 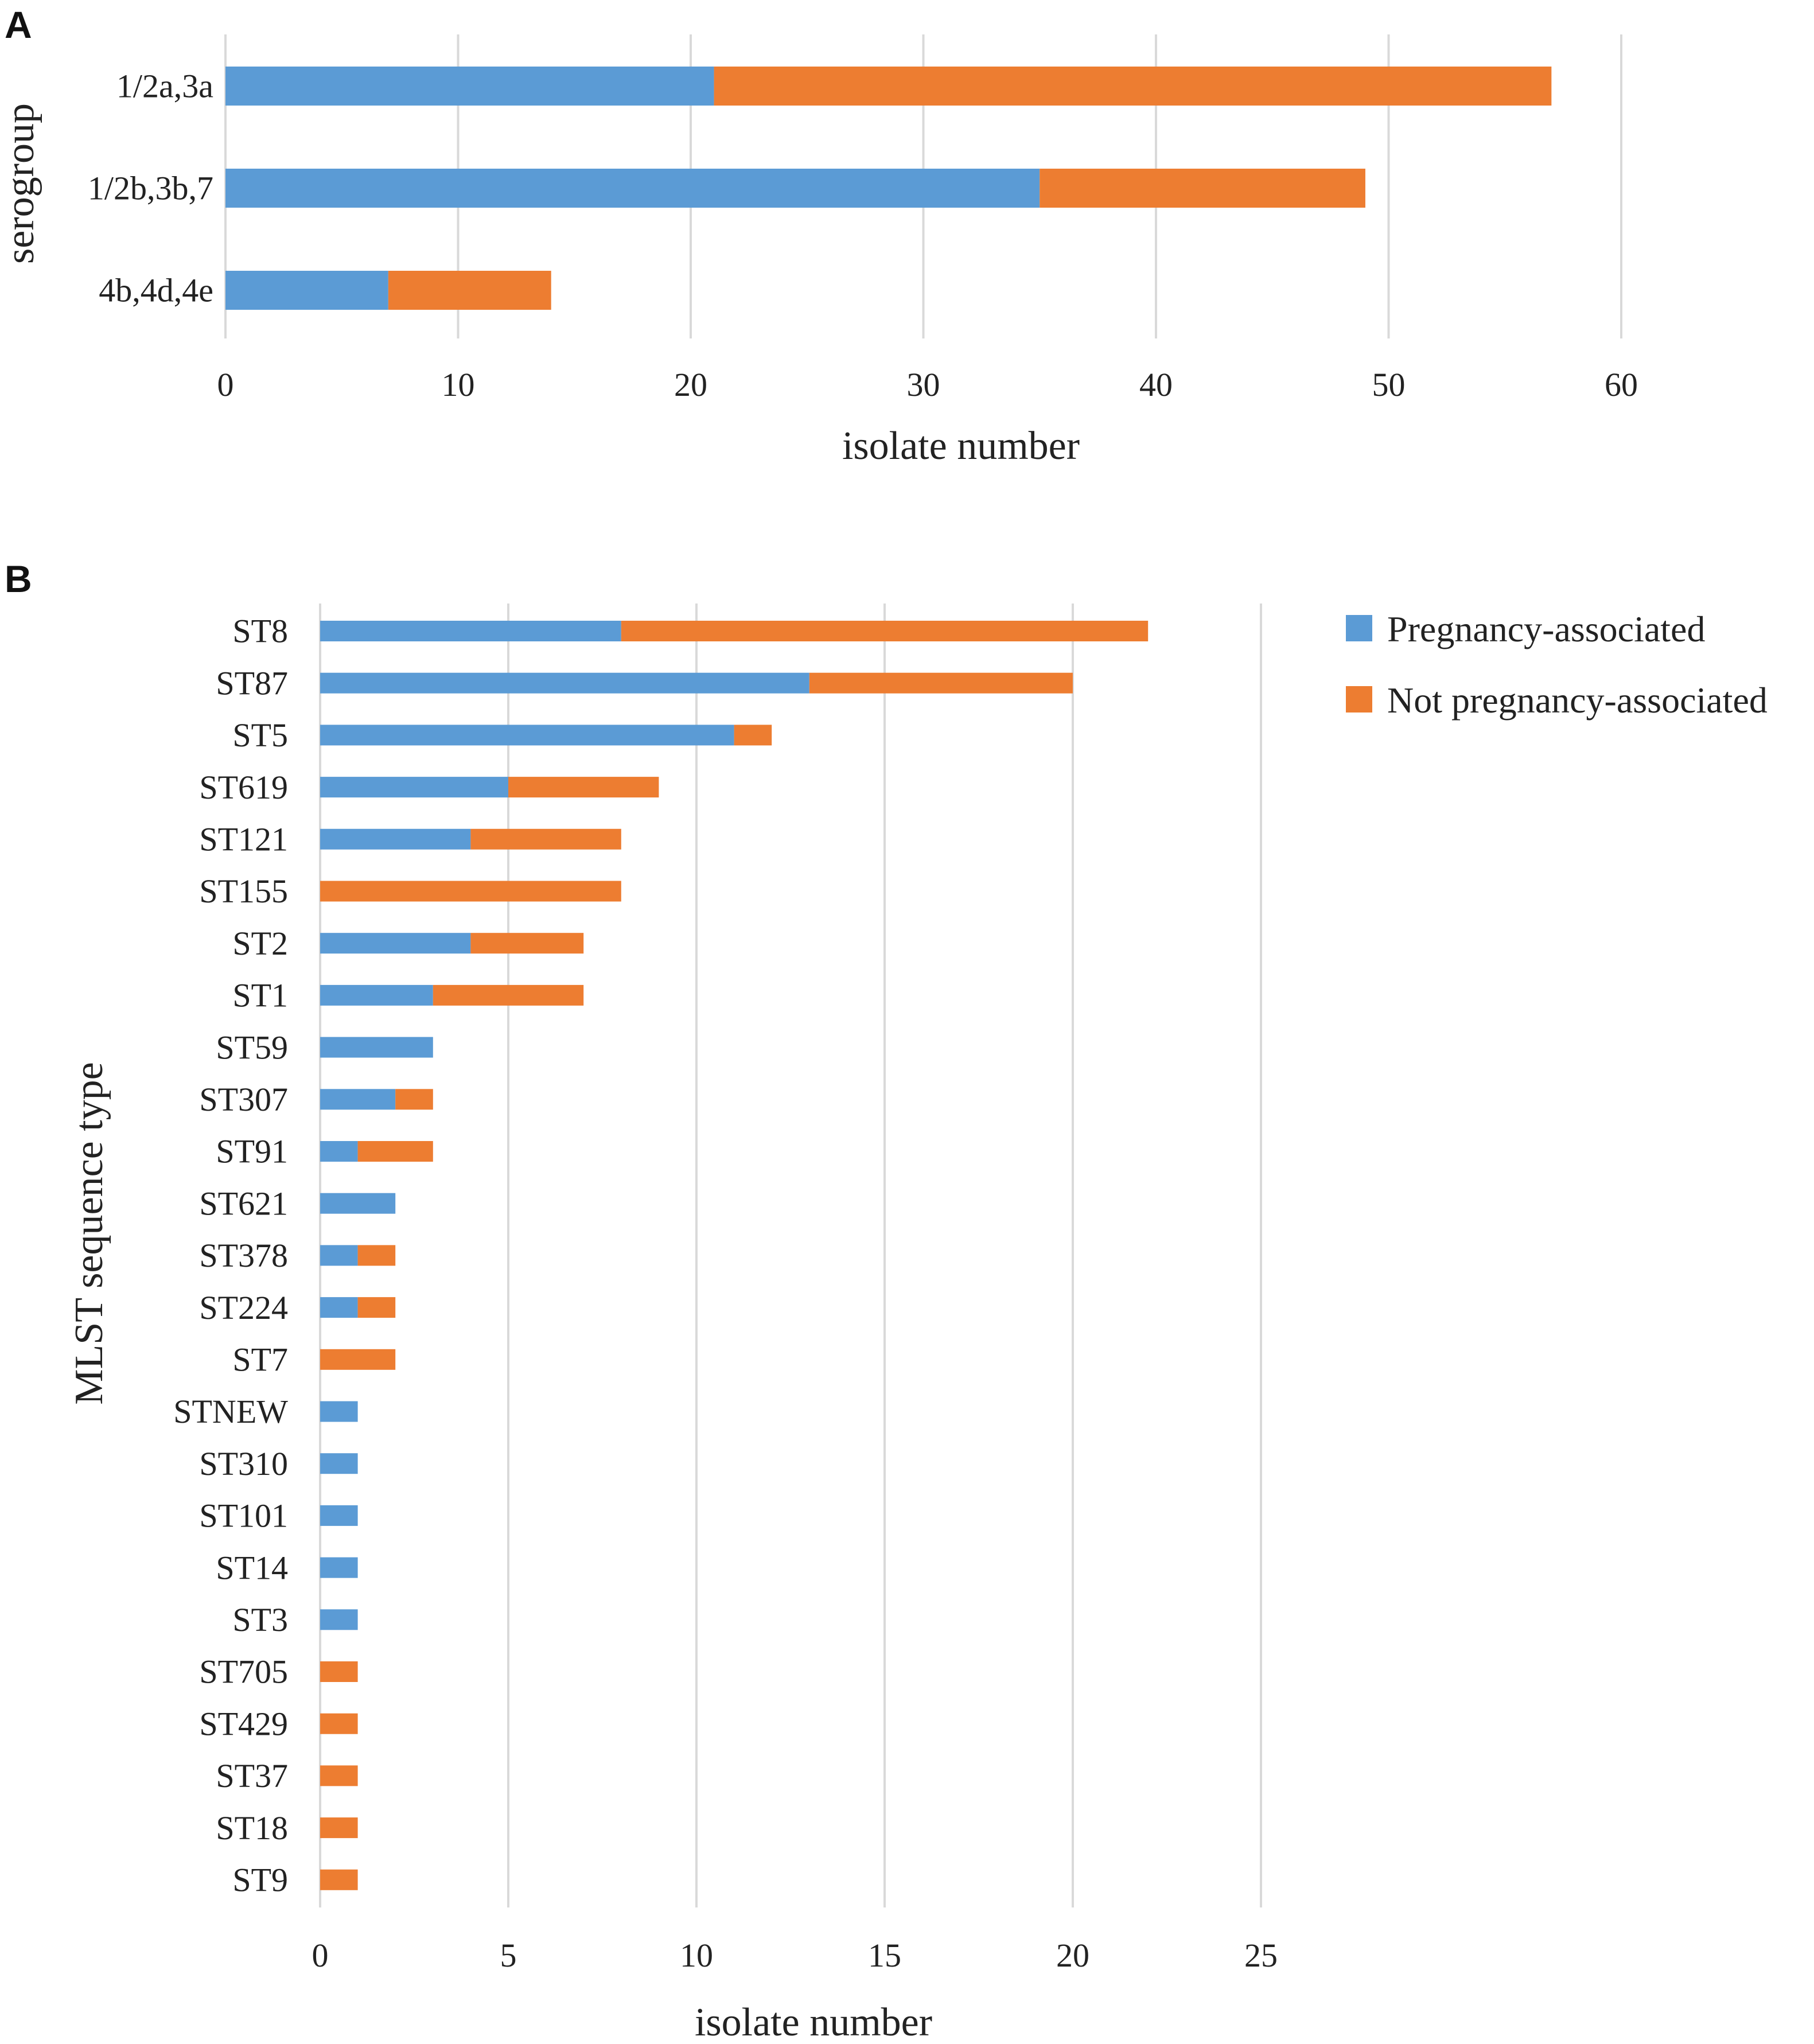 What do you see at coordinates (260, 1619) in the screenshot?
I see `panel-b-category-st3: ST3` at bounding box center [260, 1619].